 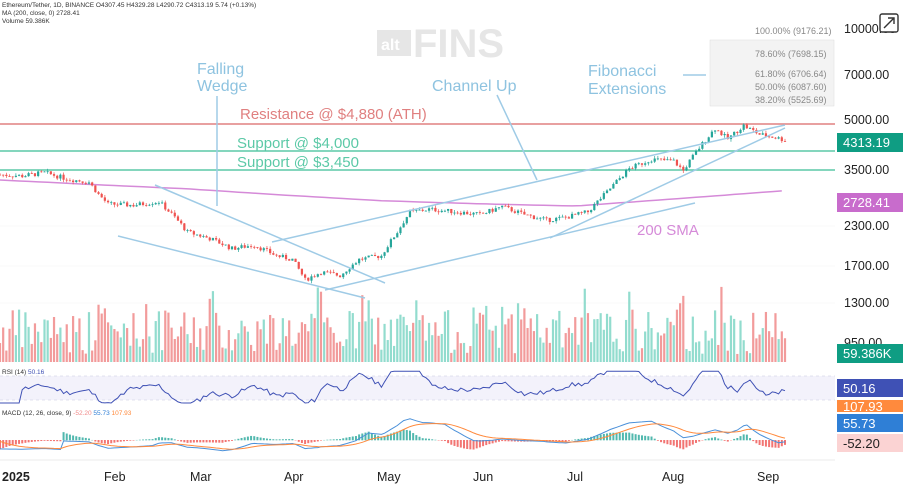 What do you see at coordinates (791, 74) in the screenshot?
I see `fib-level: 61.80% (6706.64)` at bounding box center [791, 74].